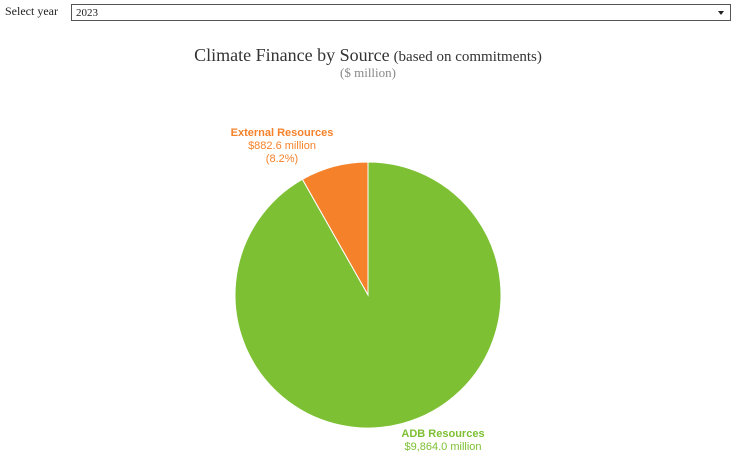  I want to click on slice-label-external-resources: External Resources$882.6 million(8.2%), so click(282, 146).